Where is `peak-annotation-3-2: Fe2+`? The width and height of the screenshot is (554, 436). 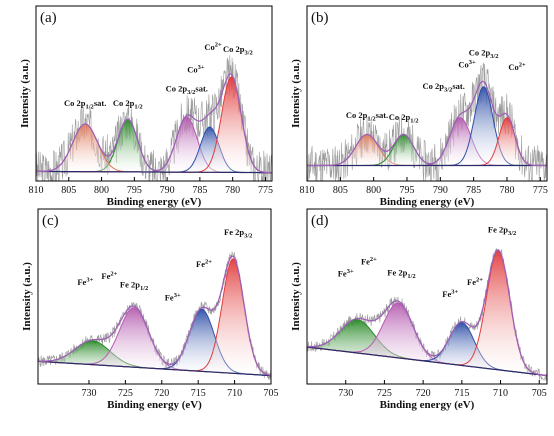
peak-annotation-3-2: Fe2+ is located at coordinates (109, 276).